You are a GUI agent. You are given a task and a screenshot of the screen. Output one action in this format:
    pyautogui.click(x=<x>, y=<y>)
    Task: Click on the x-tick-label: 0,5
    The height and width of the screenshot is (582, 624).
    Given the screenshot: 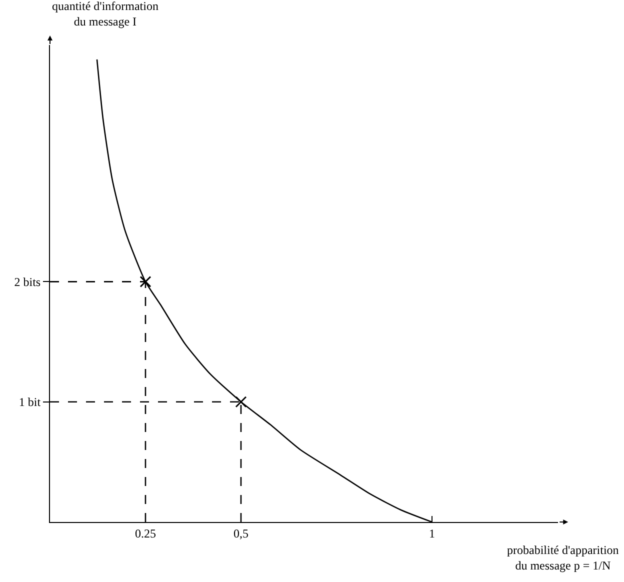 What is the action you would take?
    pyautogui.click(x=240, y=533)
    